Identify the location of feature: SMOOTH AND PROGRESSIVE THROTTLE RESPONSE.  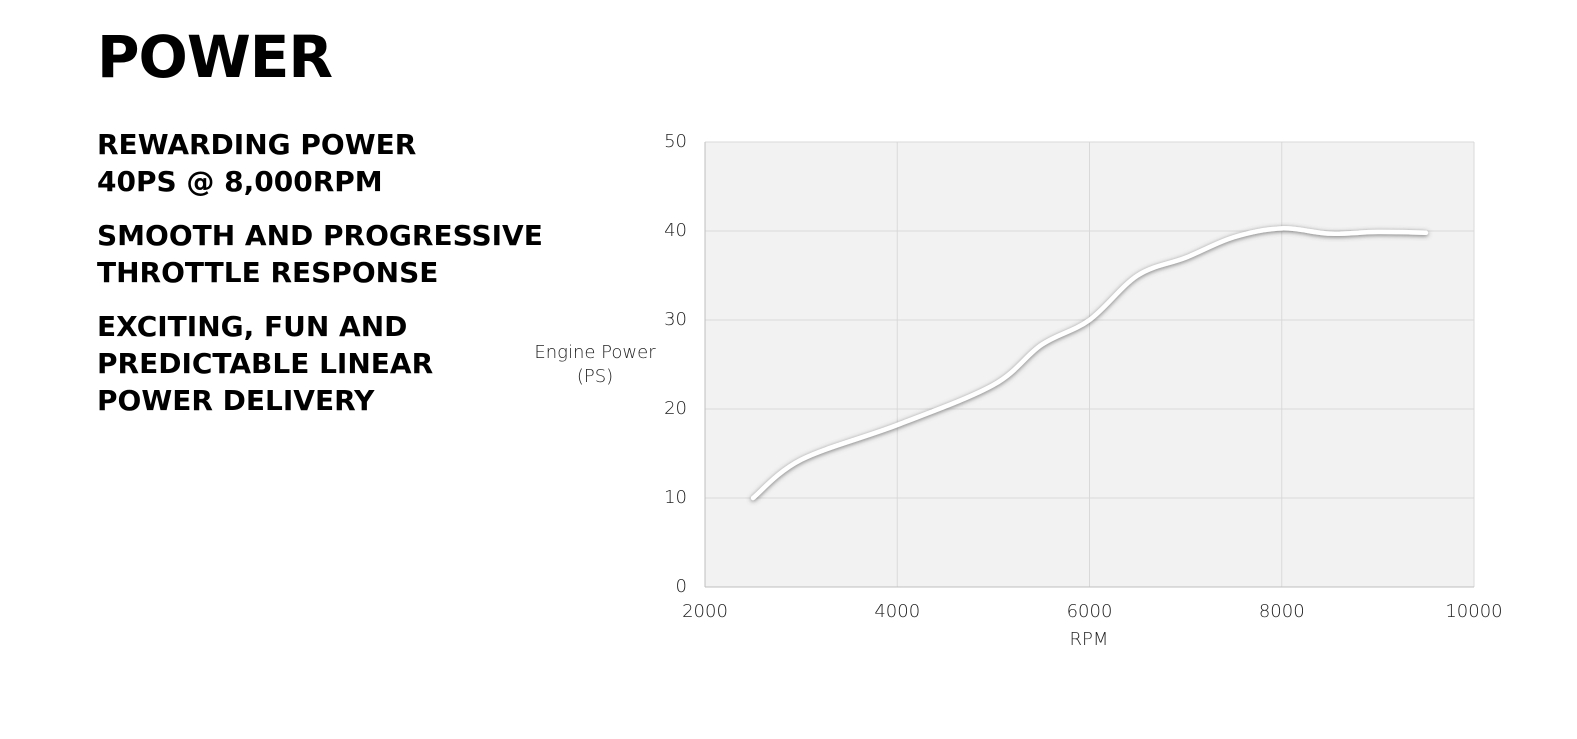
(320, 254).